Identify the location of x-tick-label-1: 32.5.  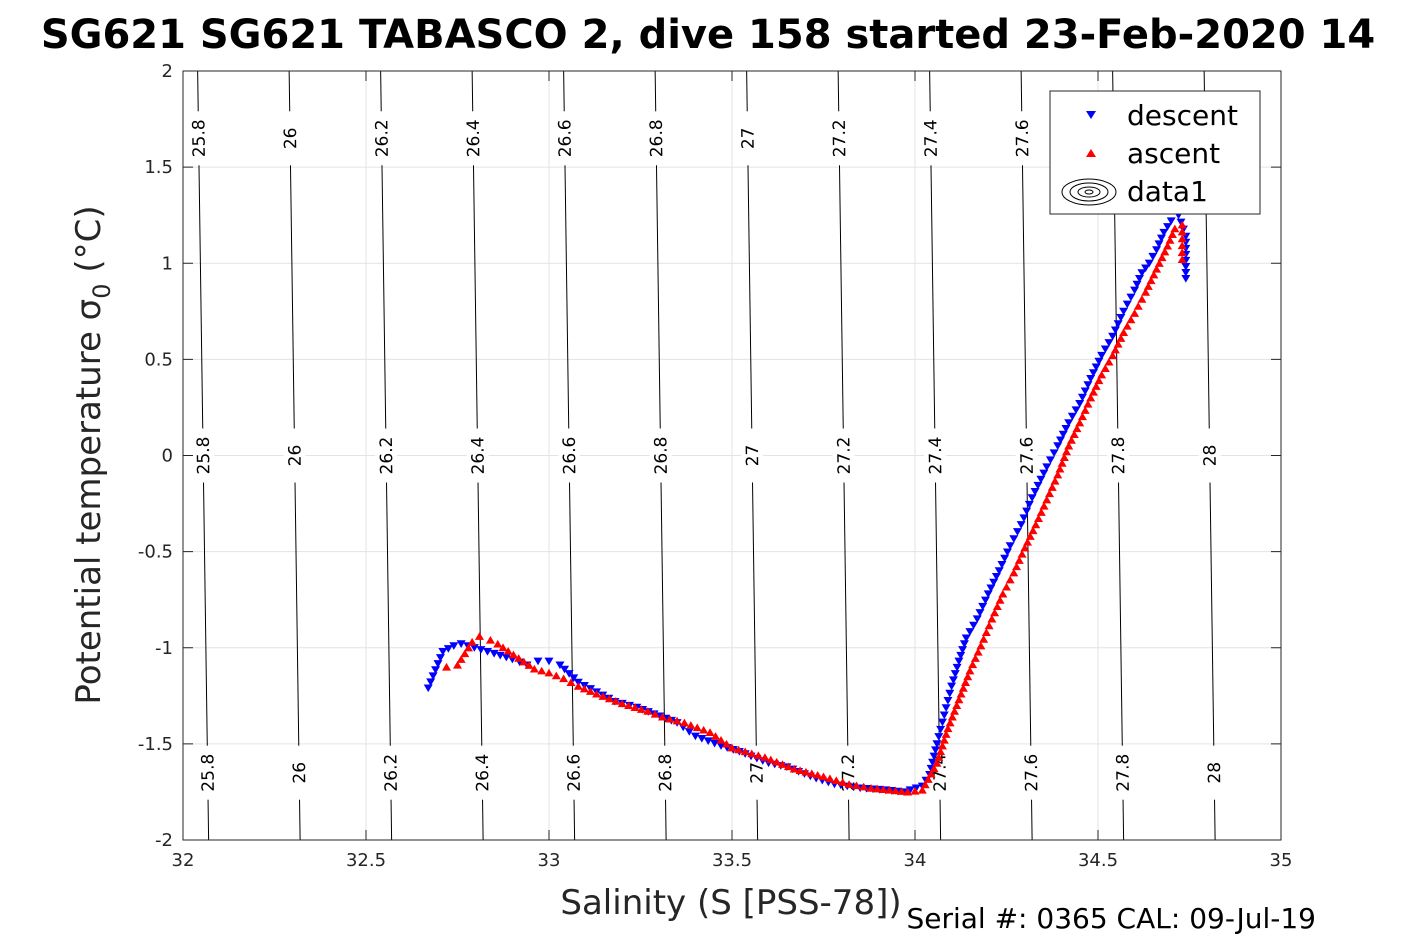
(366, 860).